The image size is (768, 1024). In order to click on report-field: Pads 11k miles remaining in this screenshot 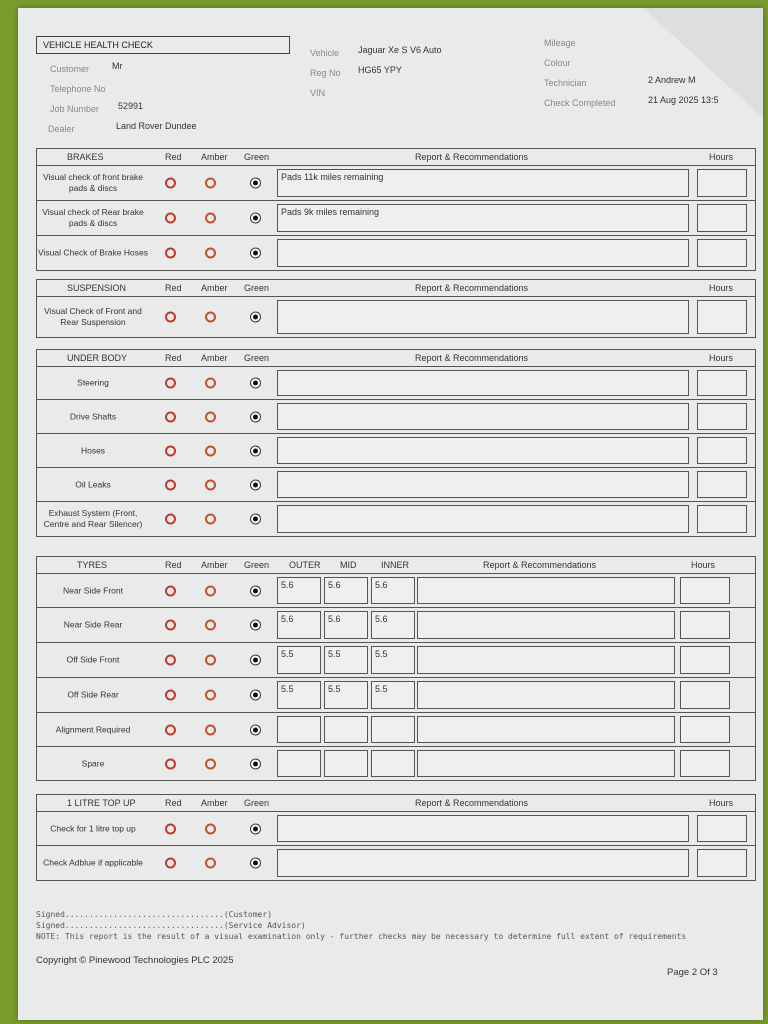, I will do `click(483, 183)`.